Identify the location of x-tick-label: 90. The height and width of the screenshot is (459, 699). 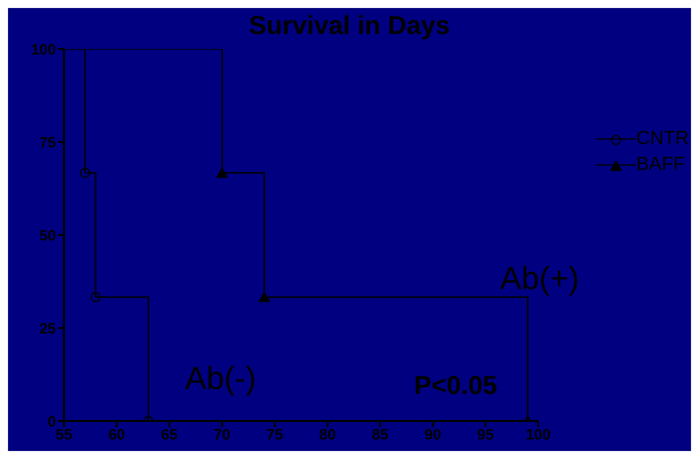
(433, 435).